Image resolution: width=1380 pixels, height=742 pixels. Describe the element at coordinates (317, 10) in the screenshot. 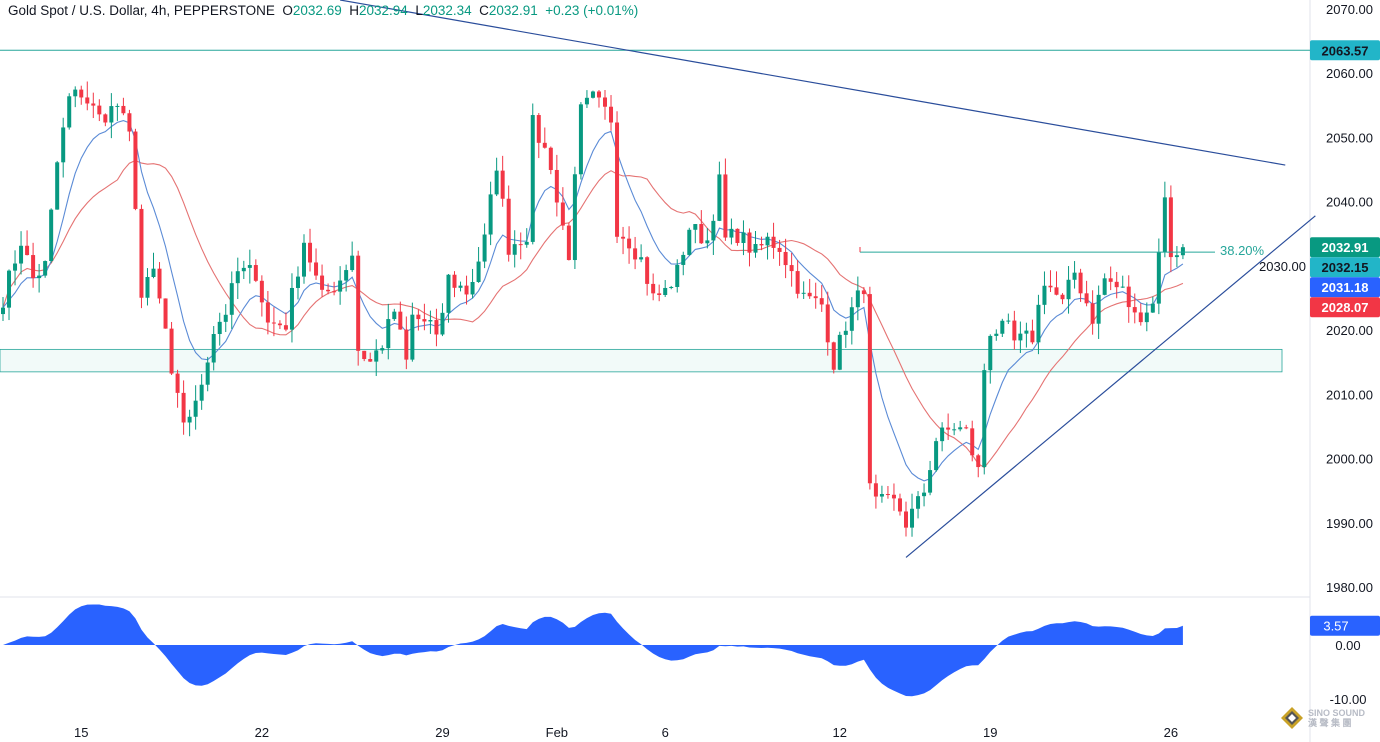

I see `open-value: 2032.69` at that location.